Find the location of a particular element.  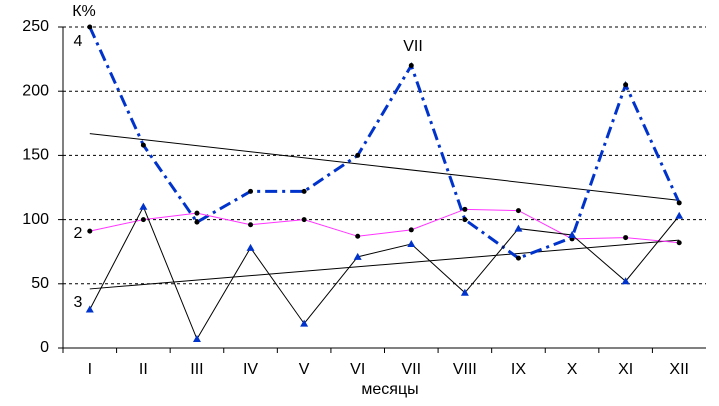

y-tick-label: 200 is located at coordinates (35, 90).